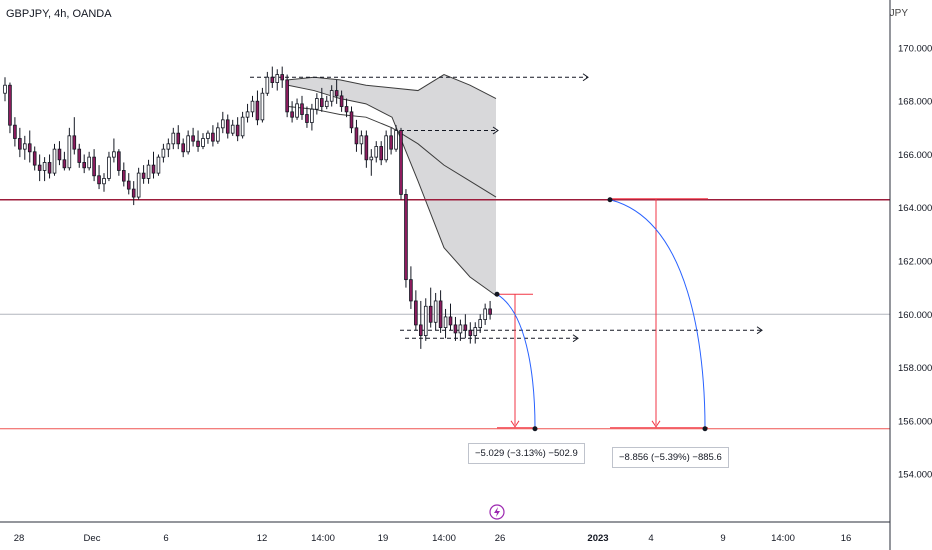  What do you see at coordinates (915, 421) in the screenshot?
I see `y-tick-label: 156.000` at bounding box center [915, 421].